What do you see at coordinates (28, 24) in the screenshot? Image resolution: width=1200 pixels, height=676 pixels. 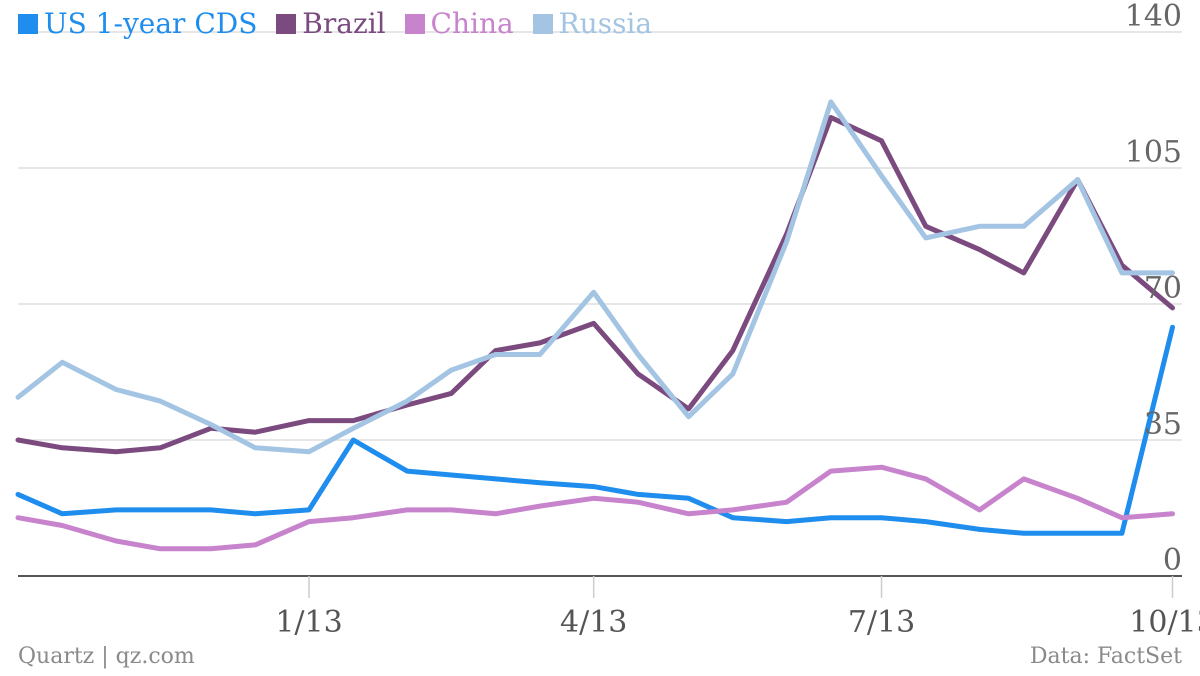 I see `legend-swatch-us-cds` at bounding box center [28, 24].